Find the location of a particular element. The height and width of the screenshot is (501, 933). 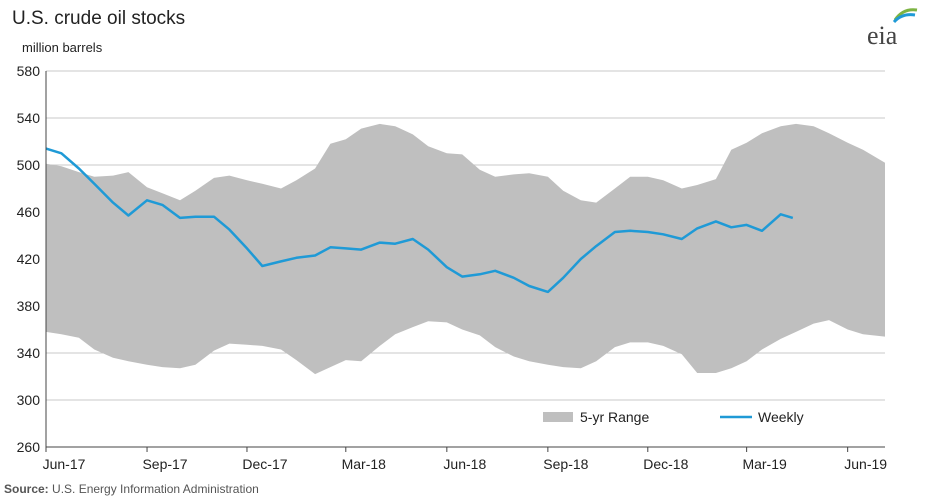

legend-label-weekly: Weekly is located at coordinates (781, 417).